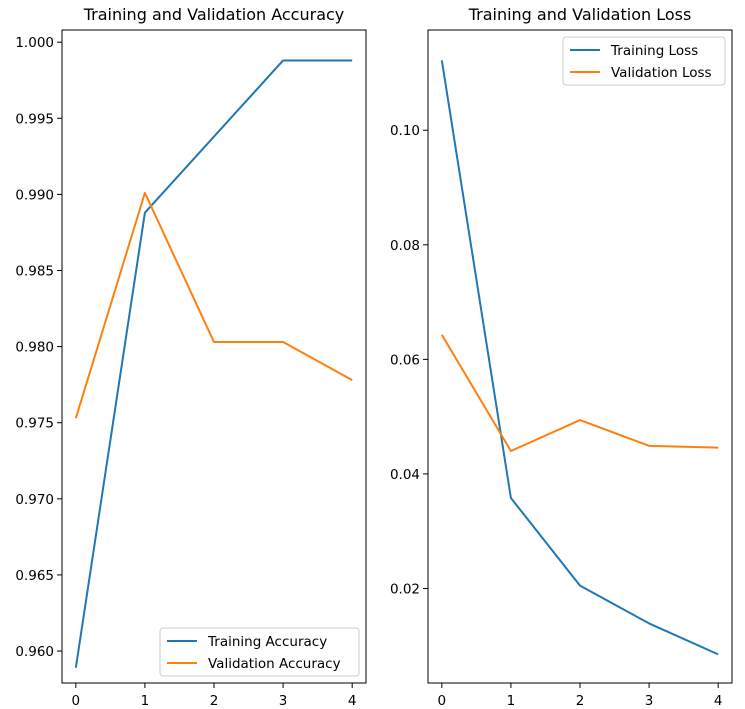  What do you see at coordinates (34, 119) in the screenshot?
I see `y-tick-label: 0.995` at bounding box center [34, 119].